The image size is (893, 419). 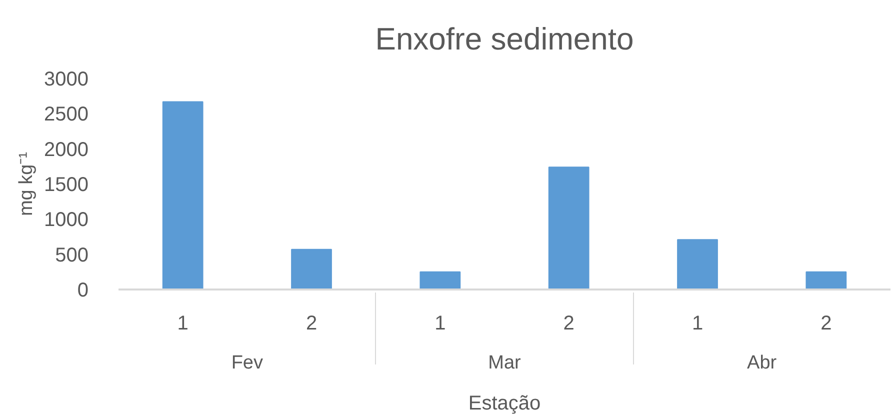 What do you see at coordinates (27, 184) in the screenshot?
I see `y-axis-title: mg kg⁻¹` at bounding box center [27, 184].